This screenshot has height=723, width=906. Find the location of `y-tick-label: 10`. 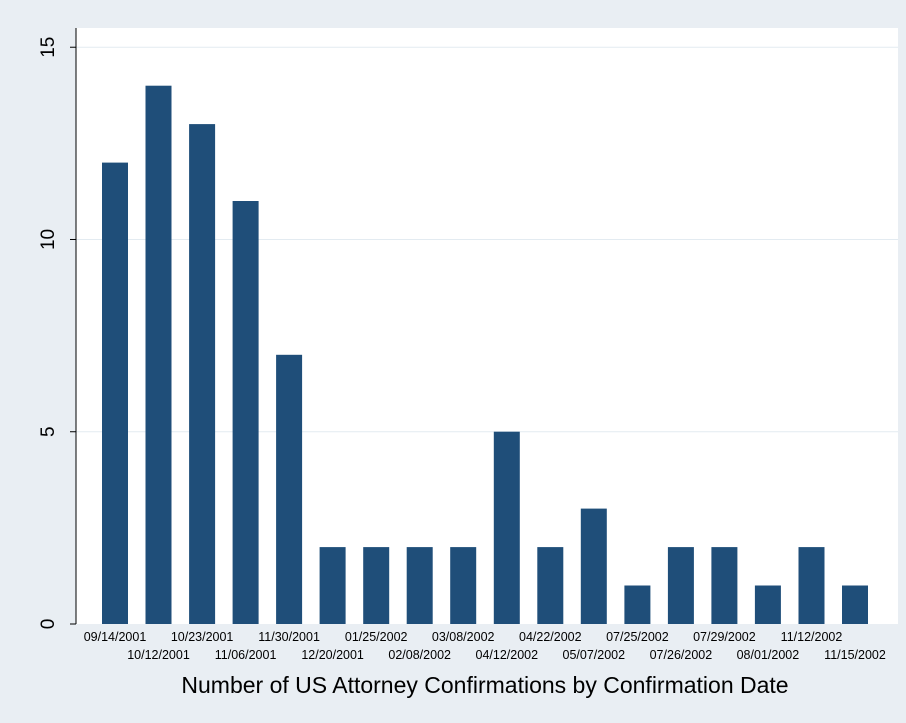

y-tick-label: 10 is located at coordinates (48, 239).